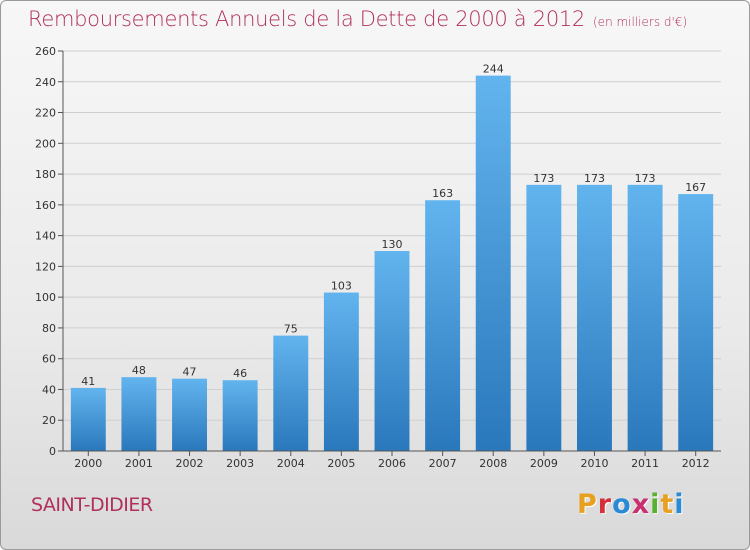 This screenshot has width=750, height=550. I want to click on y-tick-label: 100, so click(45, 297).